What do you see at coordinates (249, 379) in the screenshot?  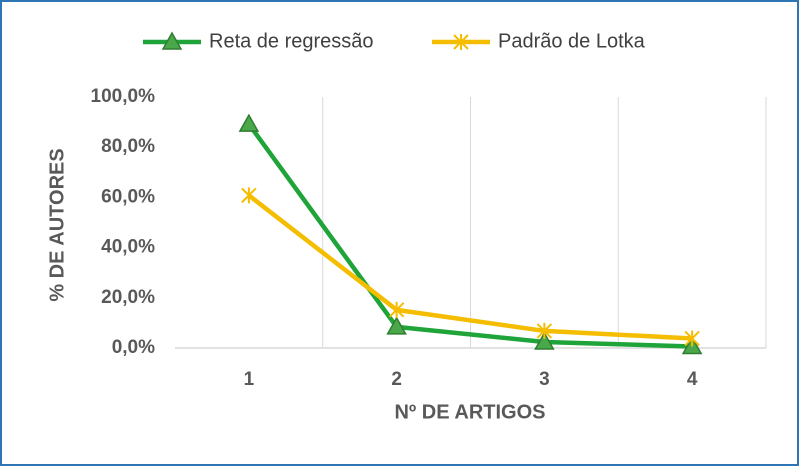 I see `x-tick-label: 1` at bounding box center [249, 379].